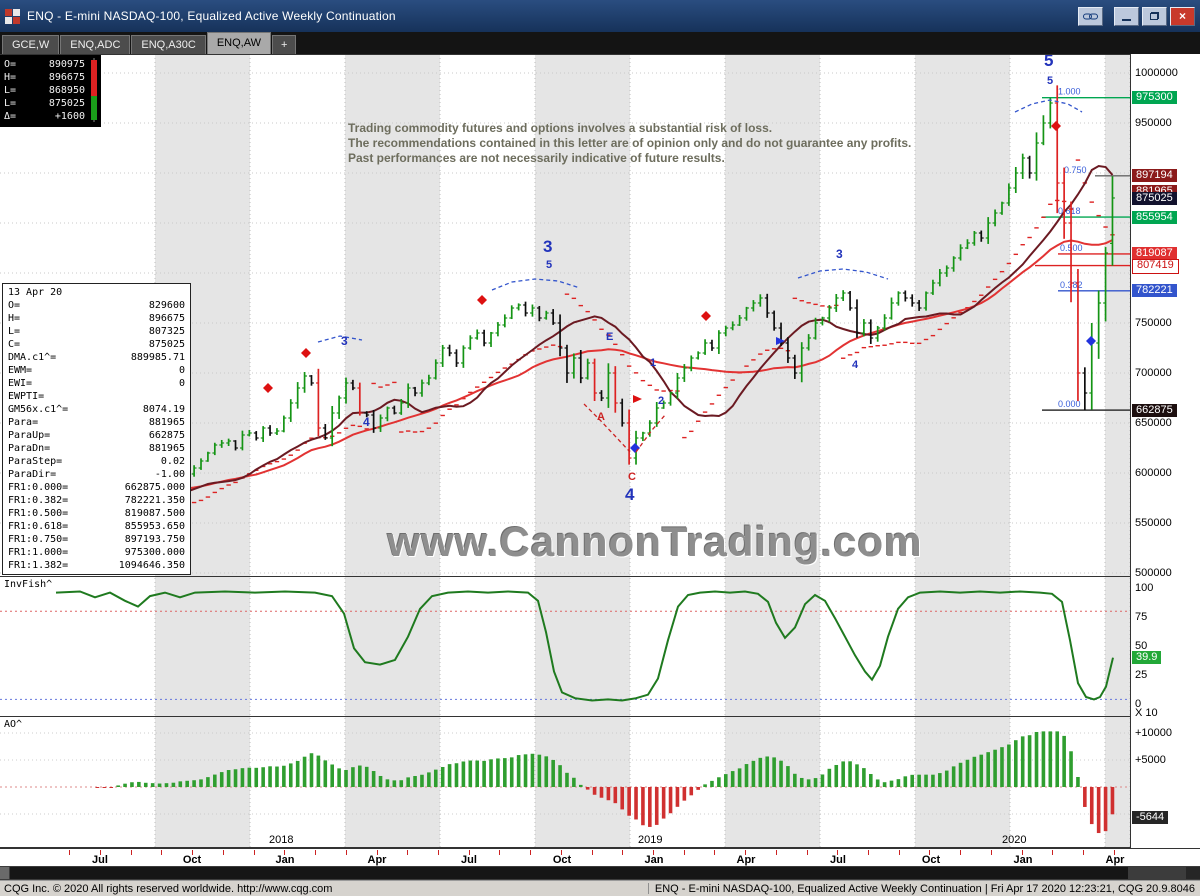 This screenshot has width=1200, height=896. Describe the element at coordinates (4, 873) in the screenshot. I see `scrollbar-left-nub` at that location.